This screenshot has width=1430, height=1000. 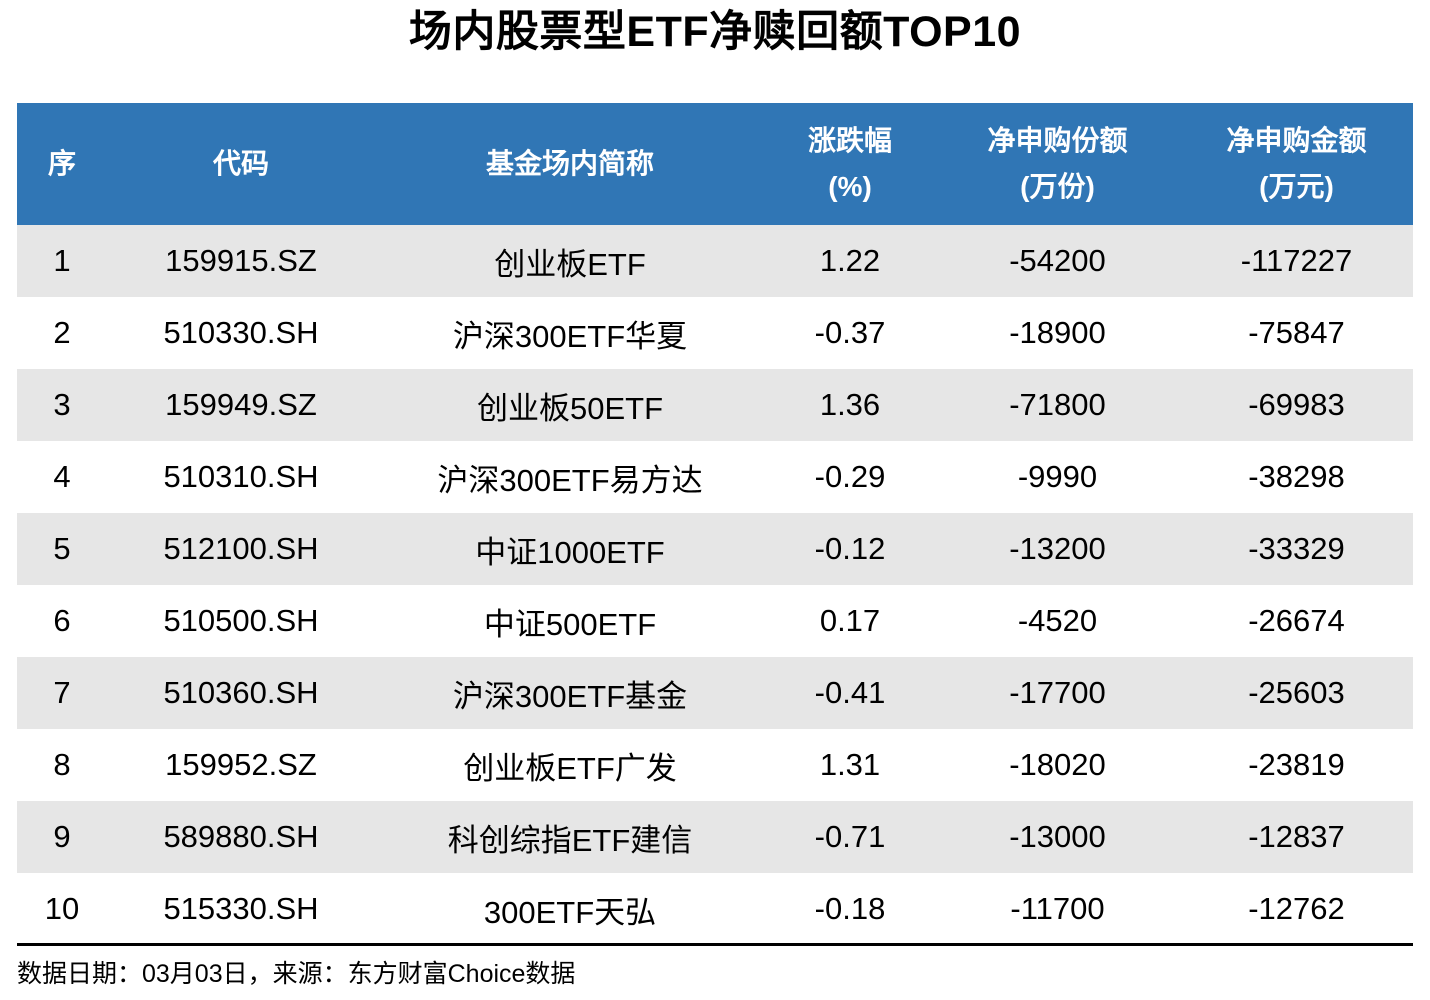 I want to click on cell-code: 159915.SZ, so click(x=241, y=260).